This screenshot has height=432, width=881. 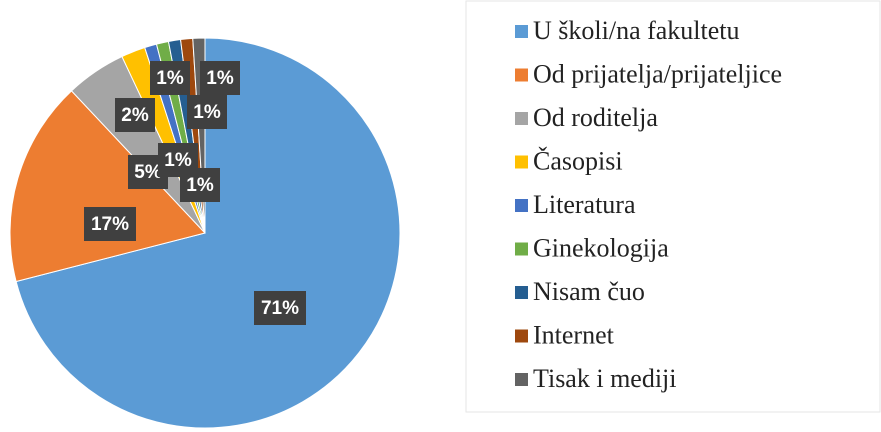 What do you see at coordinates (636, 30) in the screenshot?
I see `legend-label: U školi/na fakultetu` at bounding box center [636, 30].